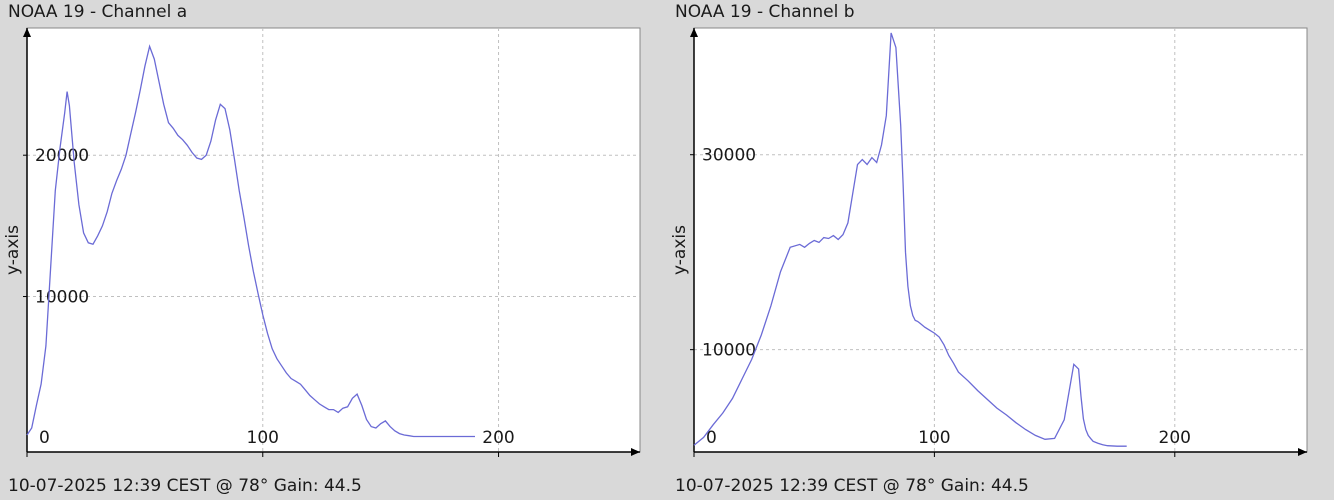 This screenshot has height=500, width=1334. Describe the element at coordinates (765, 12) in the screenshot. I see `chart-title: NOAA 19 - Channel b` at that location.